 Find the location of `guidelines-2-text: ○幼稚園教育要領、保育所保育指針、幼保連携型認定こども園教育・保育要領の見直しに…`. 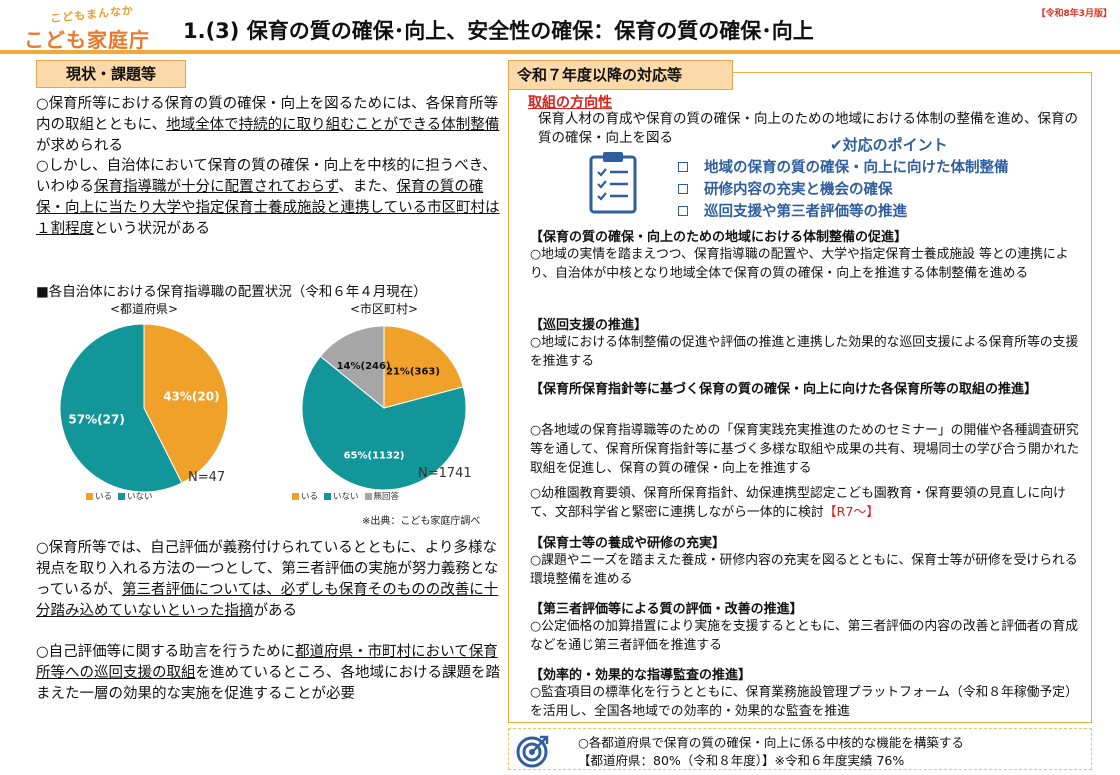

guidelines-2-text: ○幼稚園教育要領、保育所保育指針、幼保連携型認定こども園教育・保育要領の見直しに… is located at coordinates (798, 503).